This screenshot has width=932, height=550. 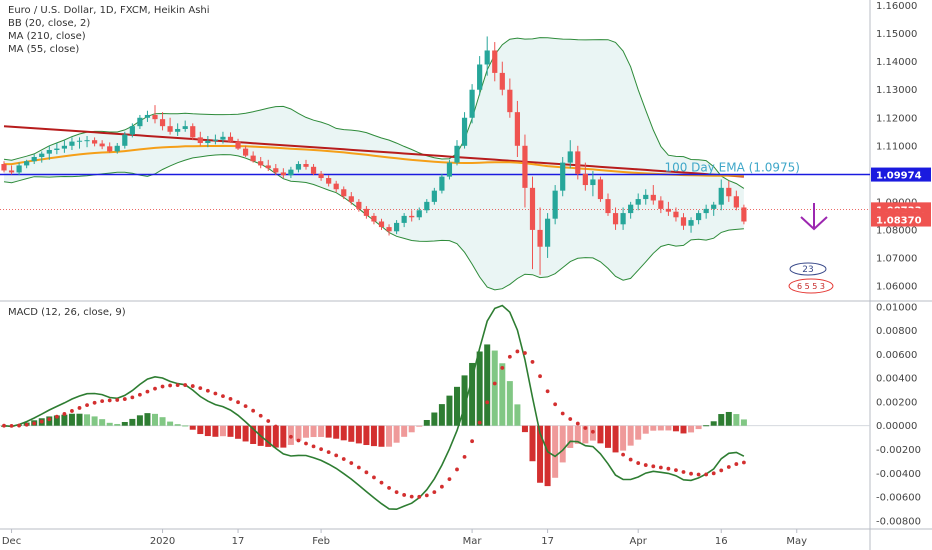 I want to click on price-tick-label: 1.12000, so click(x=896, y=118).